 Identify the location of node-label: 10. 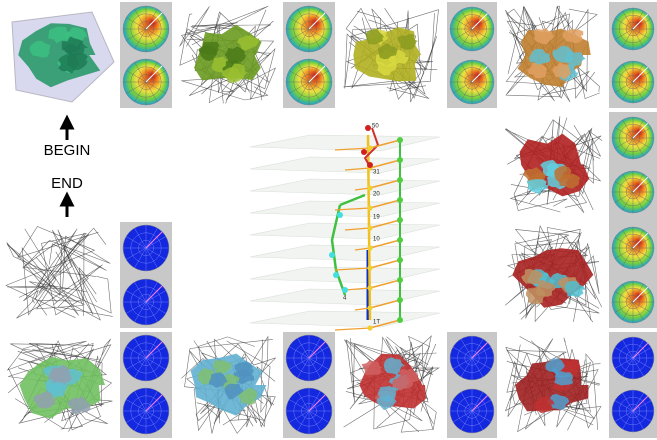
(376, 240).